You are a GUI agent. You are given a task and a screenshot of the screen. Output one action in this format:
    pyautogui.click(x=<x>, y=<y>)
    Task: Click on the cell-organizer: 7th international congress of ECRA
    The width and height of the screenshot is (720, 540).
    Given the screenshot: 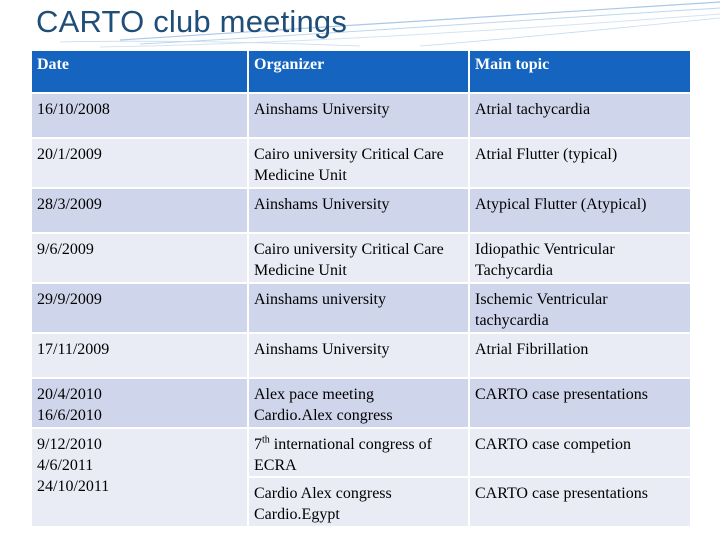 What is the action you would take?
    pyautogui.click(x=358, y=452)
    